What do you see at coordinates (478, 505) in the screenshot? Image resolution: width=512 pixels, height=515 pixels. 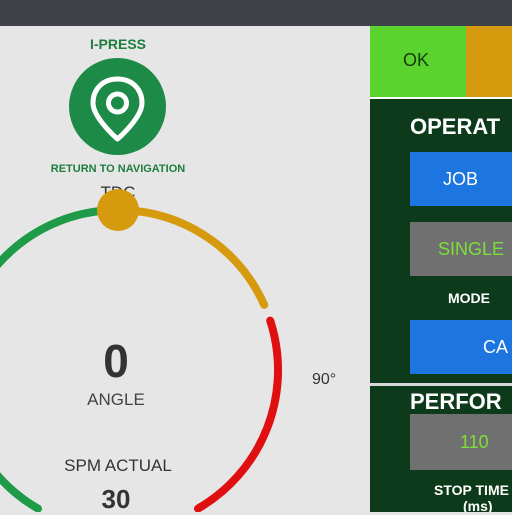 I see `stop-time-unit-label: (ms)` at bounding box center [478, 505].